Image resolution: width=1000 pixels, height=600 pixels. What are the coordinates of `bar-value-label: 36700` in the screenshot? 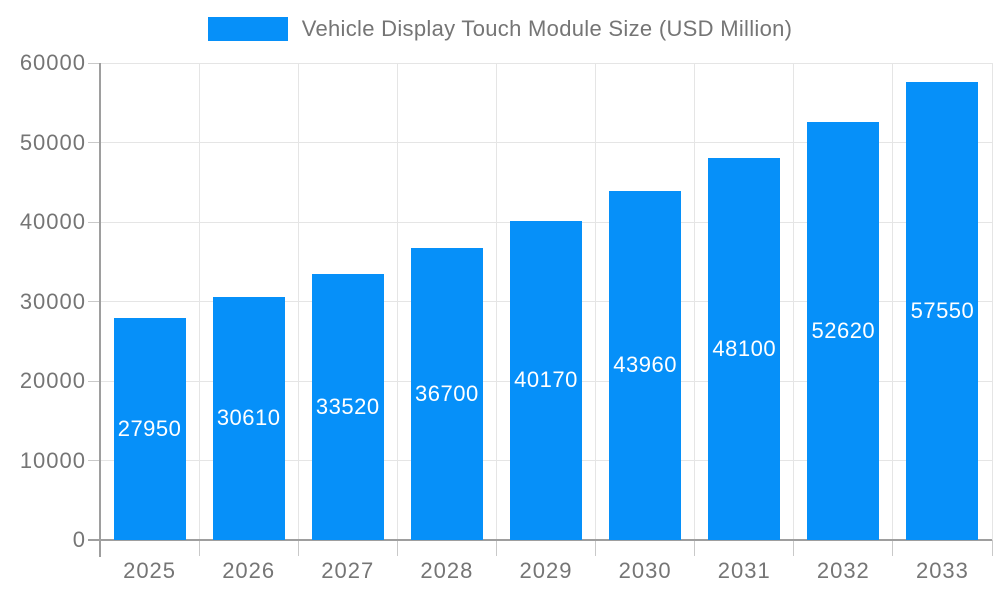 It's located at (447, 394).